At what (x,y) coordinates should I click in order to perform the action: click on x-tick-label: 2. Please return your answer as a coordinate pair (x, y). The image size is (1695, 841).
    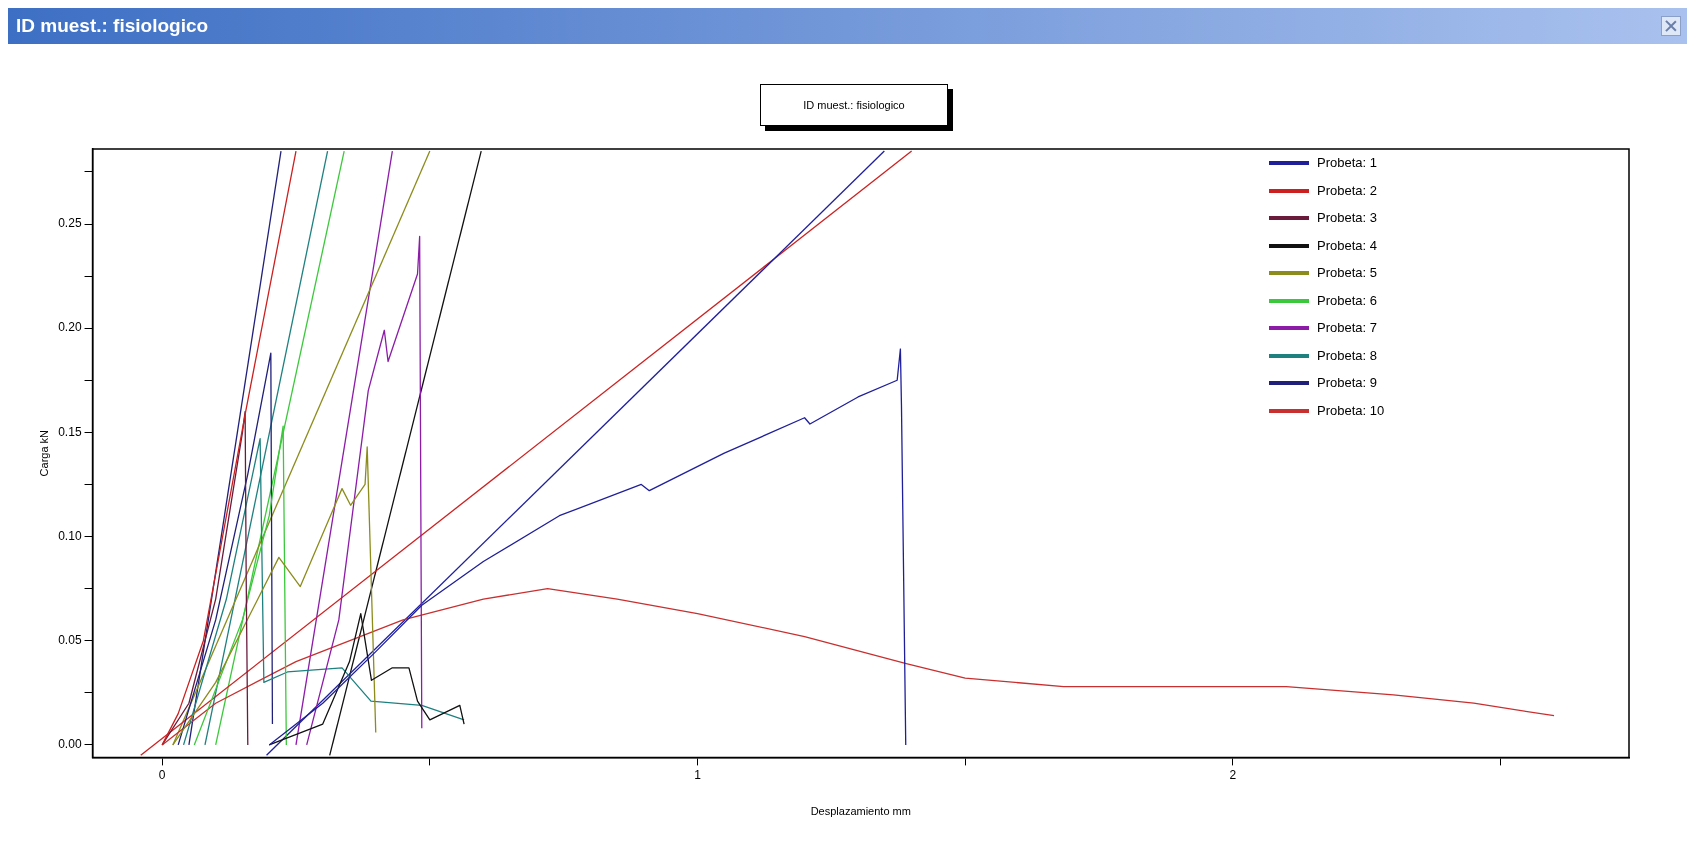
    Looking at the image, I should click on (1233, 774).